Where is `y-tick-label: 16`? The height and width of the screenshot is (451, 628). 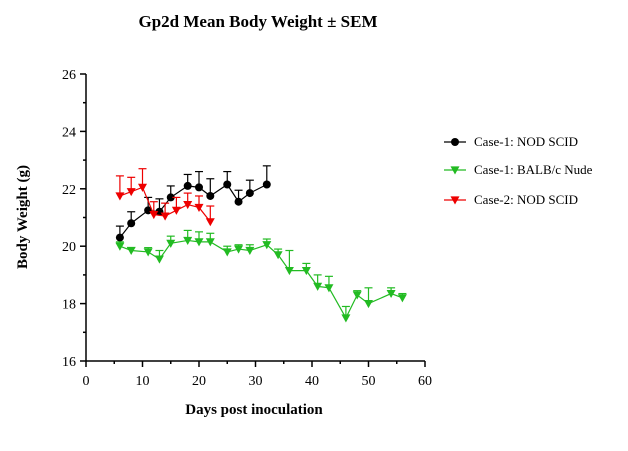 y-tick-label: 16 is located at coordinates (69, 362).